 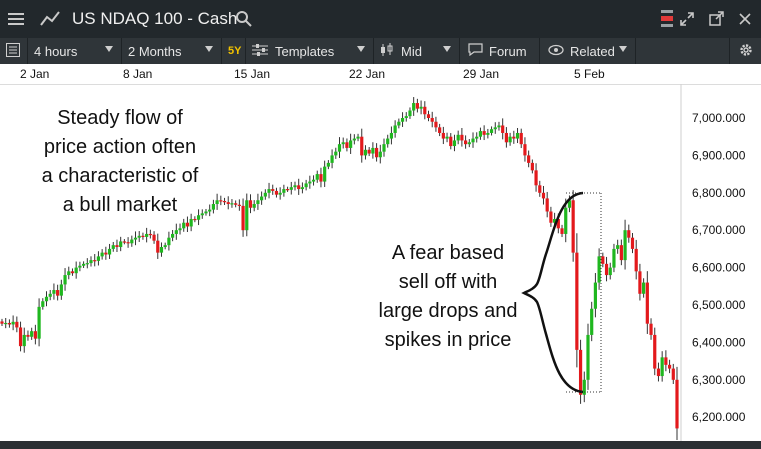 I want to click on related-select: Related, so click(x=588, y=51).